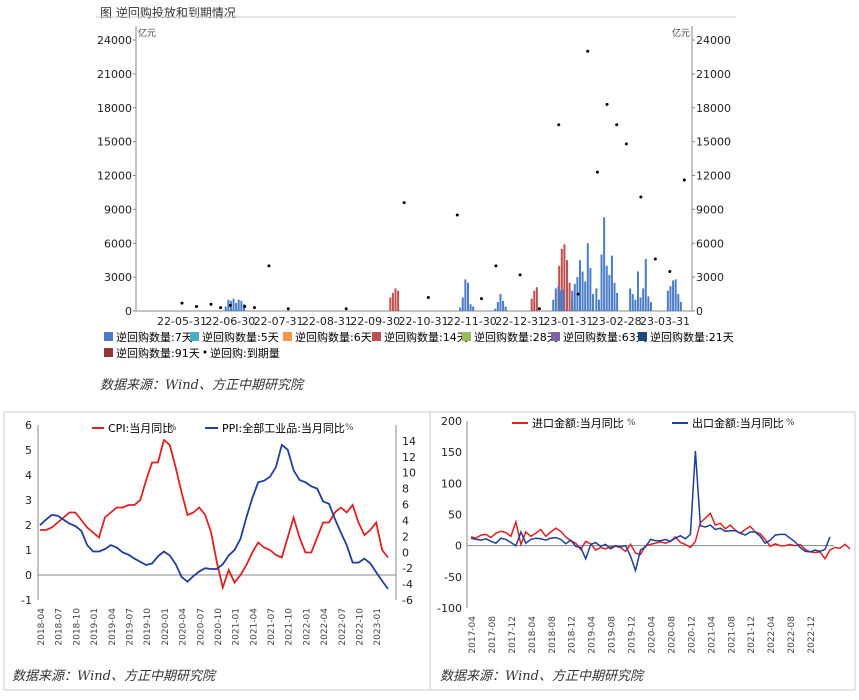  What do you see at coordinates (713, 74) in the screenshot?
I see `top-ytick-right: 21000` at bounding box center [713, 74].